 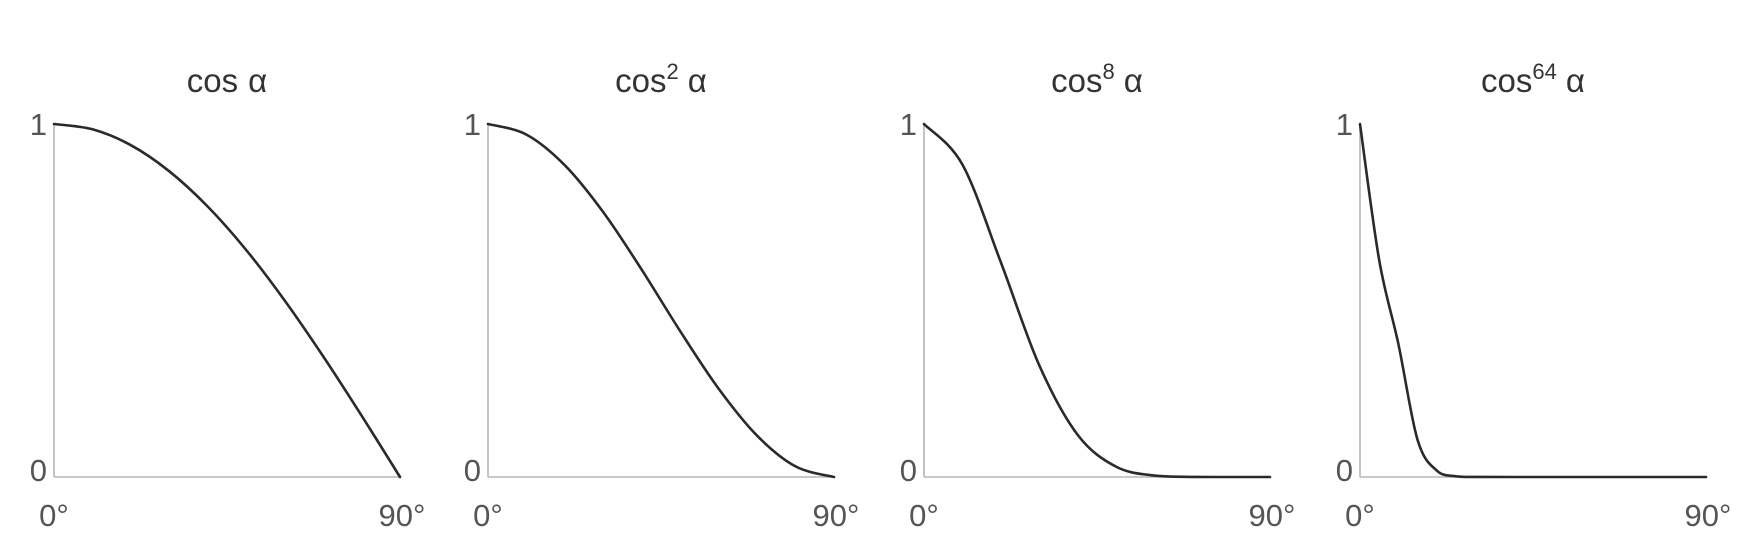 What do you see at coordinates (673, 71) in the screenshot?
I see `title-exponent: 2` at bounding box center [673, 71].